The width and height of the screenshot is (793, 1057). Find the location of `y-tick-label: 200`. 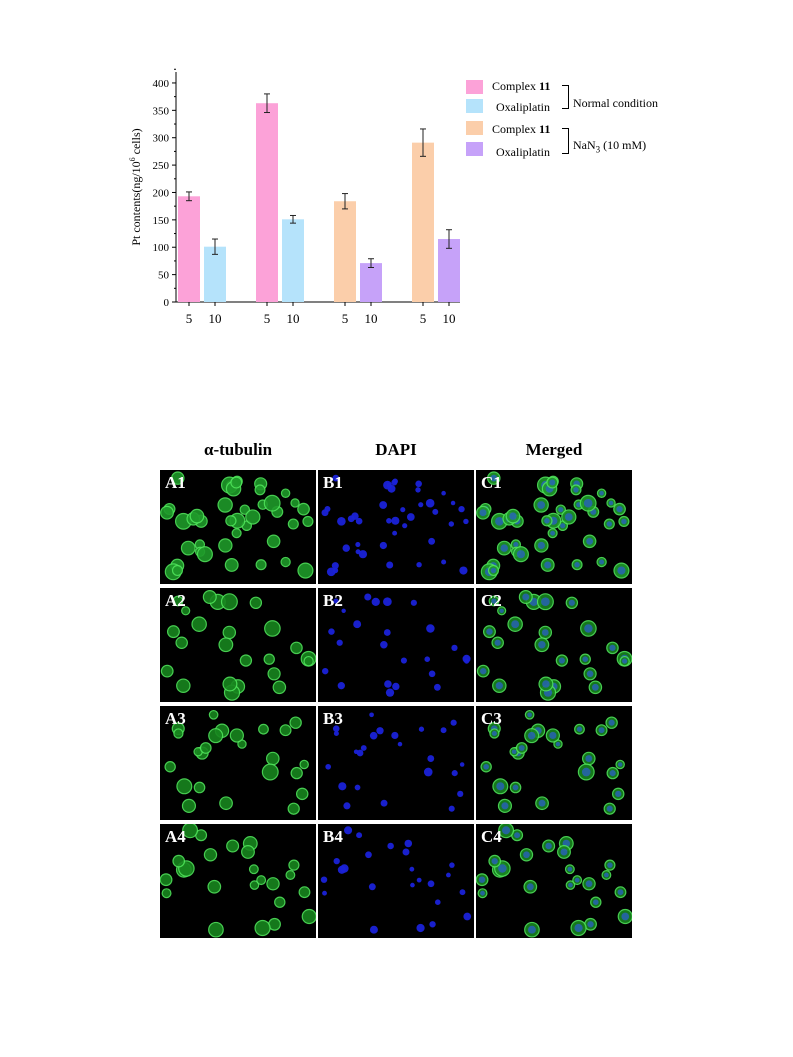

y-tick-label: 200 is located at coordinates (161, 193).